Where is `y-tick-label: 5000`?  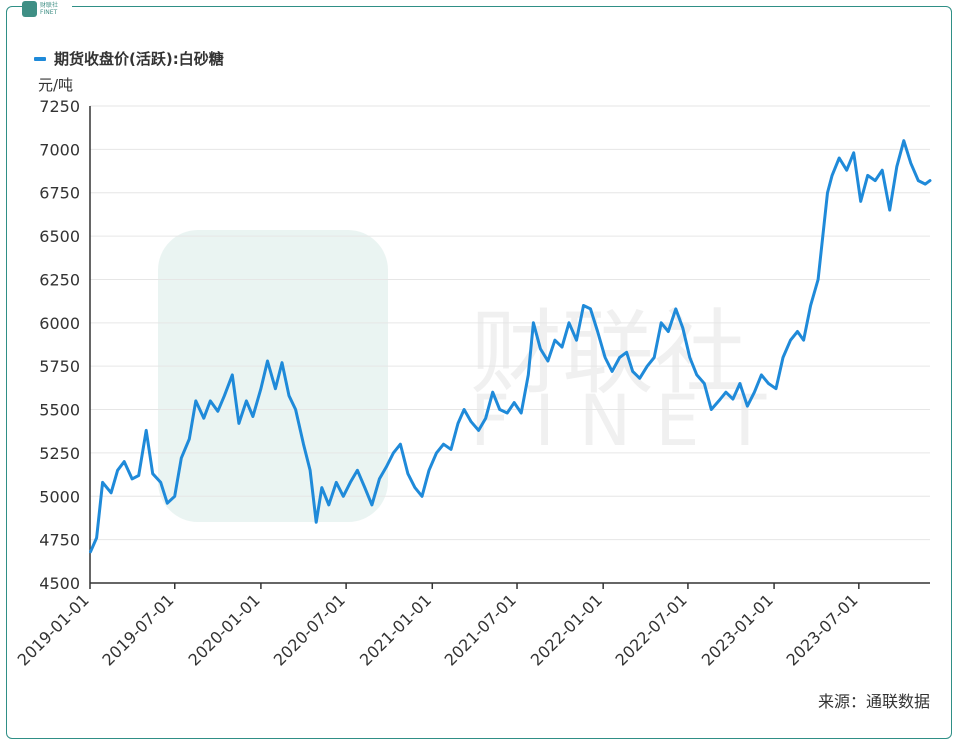 y-tick-label: 5000 is located at coordinates (59, 496).